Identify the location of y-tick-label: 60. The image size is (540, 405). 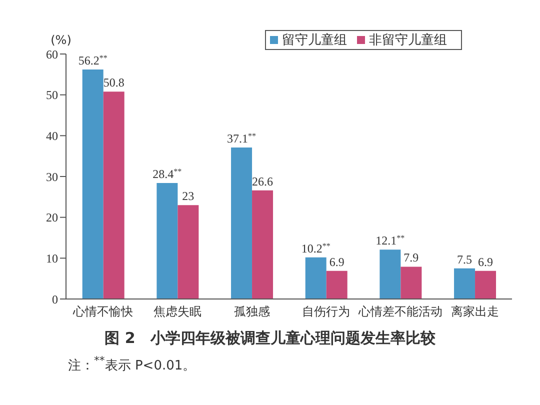
(52, 54).